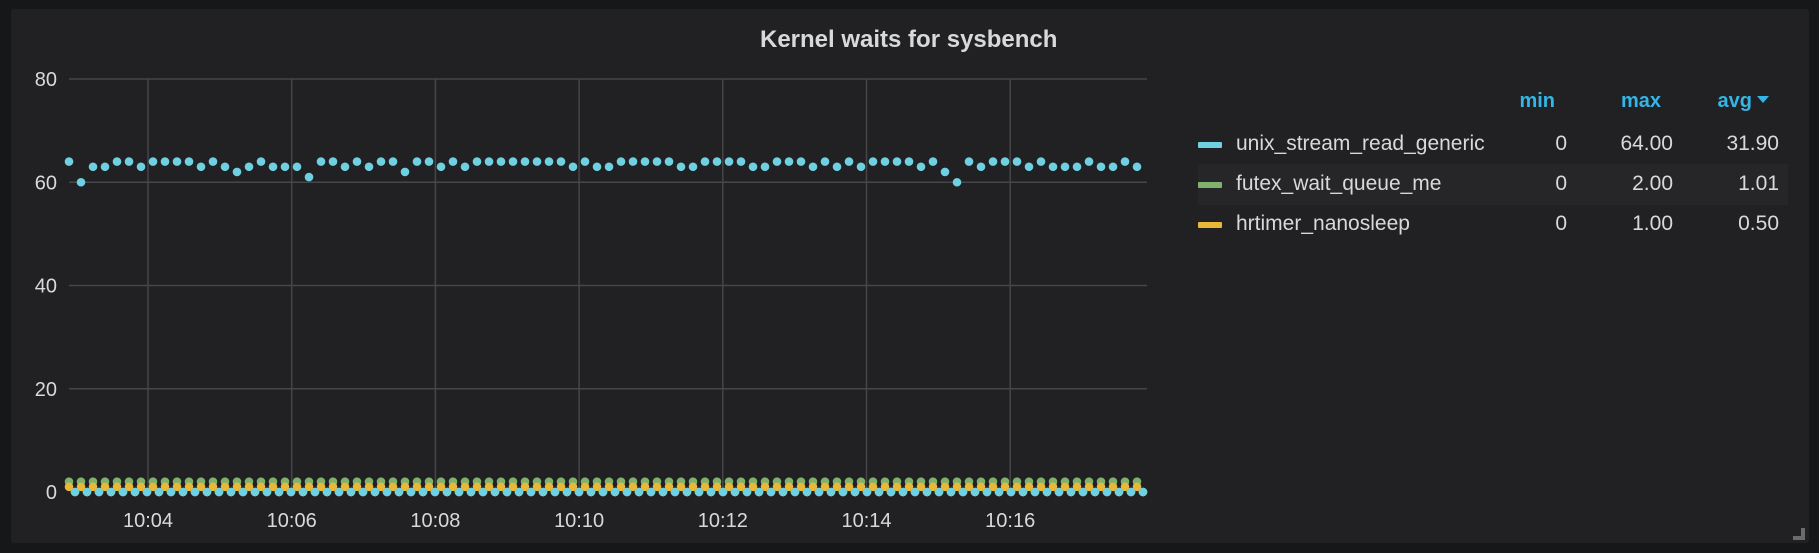 The height and width of the screenshot is (553, 1819). Describe the element at coordinates (46, 183) in the screenshot. I see `y-tick-label: 60` at that location.